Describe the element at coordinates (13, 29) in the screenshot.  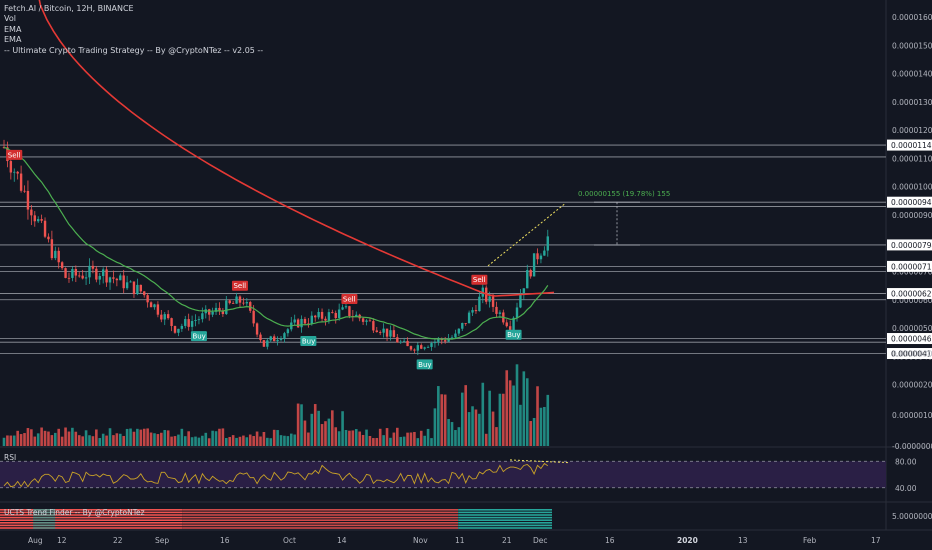
I see `legend-ema-1: EMA` at that location.